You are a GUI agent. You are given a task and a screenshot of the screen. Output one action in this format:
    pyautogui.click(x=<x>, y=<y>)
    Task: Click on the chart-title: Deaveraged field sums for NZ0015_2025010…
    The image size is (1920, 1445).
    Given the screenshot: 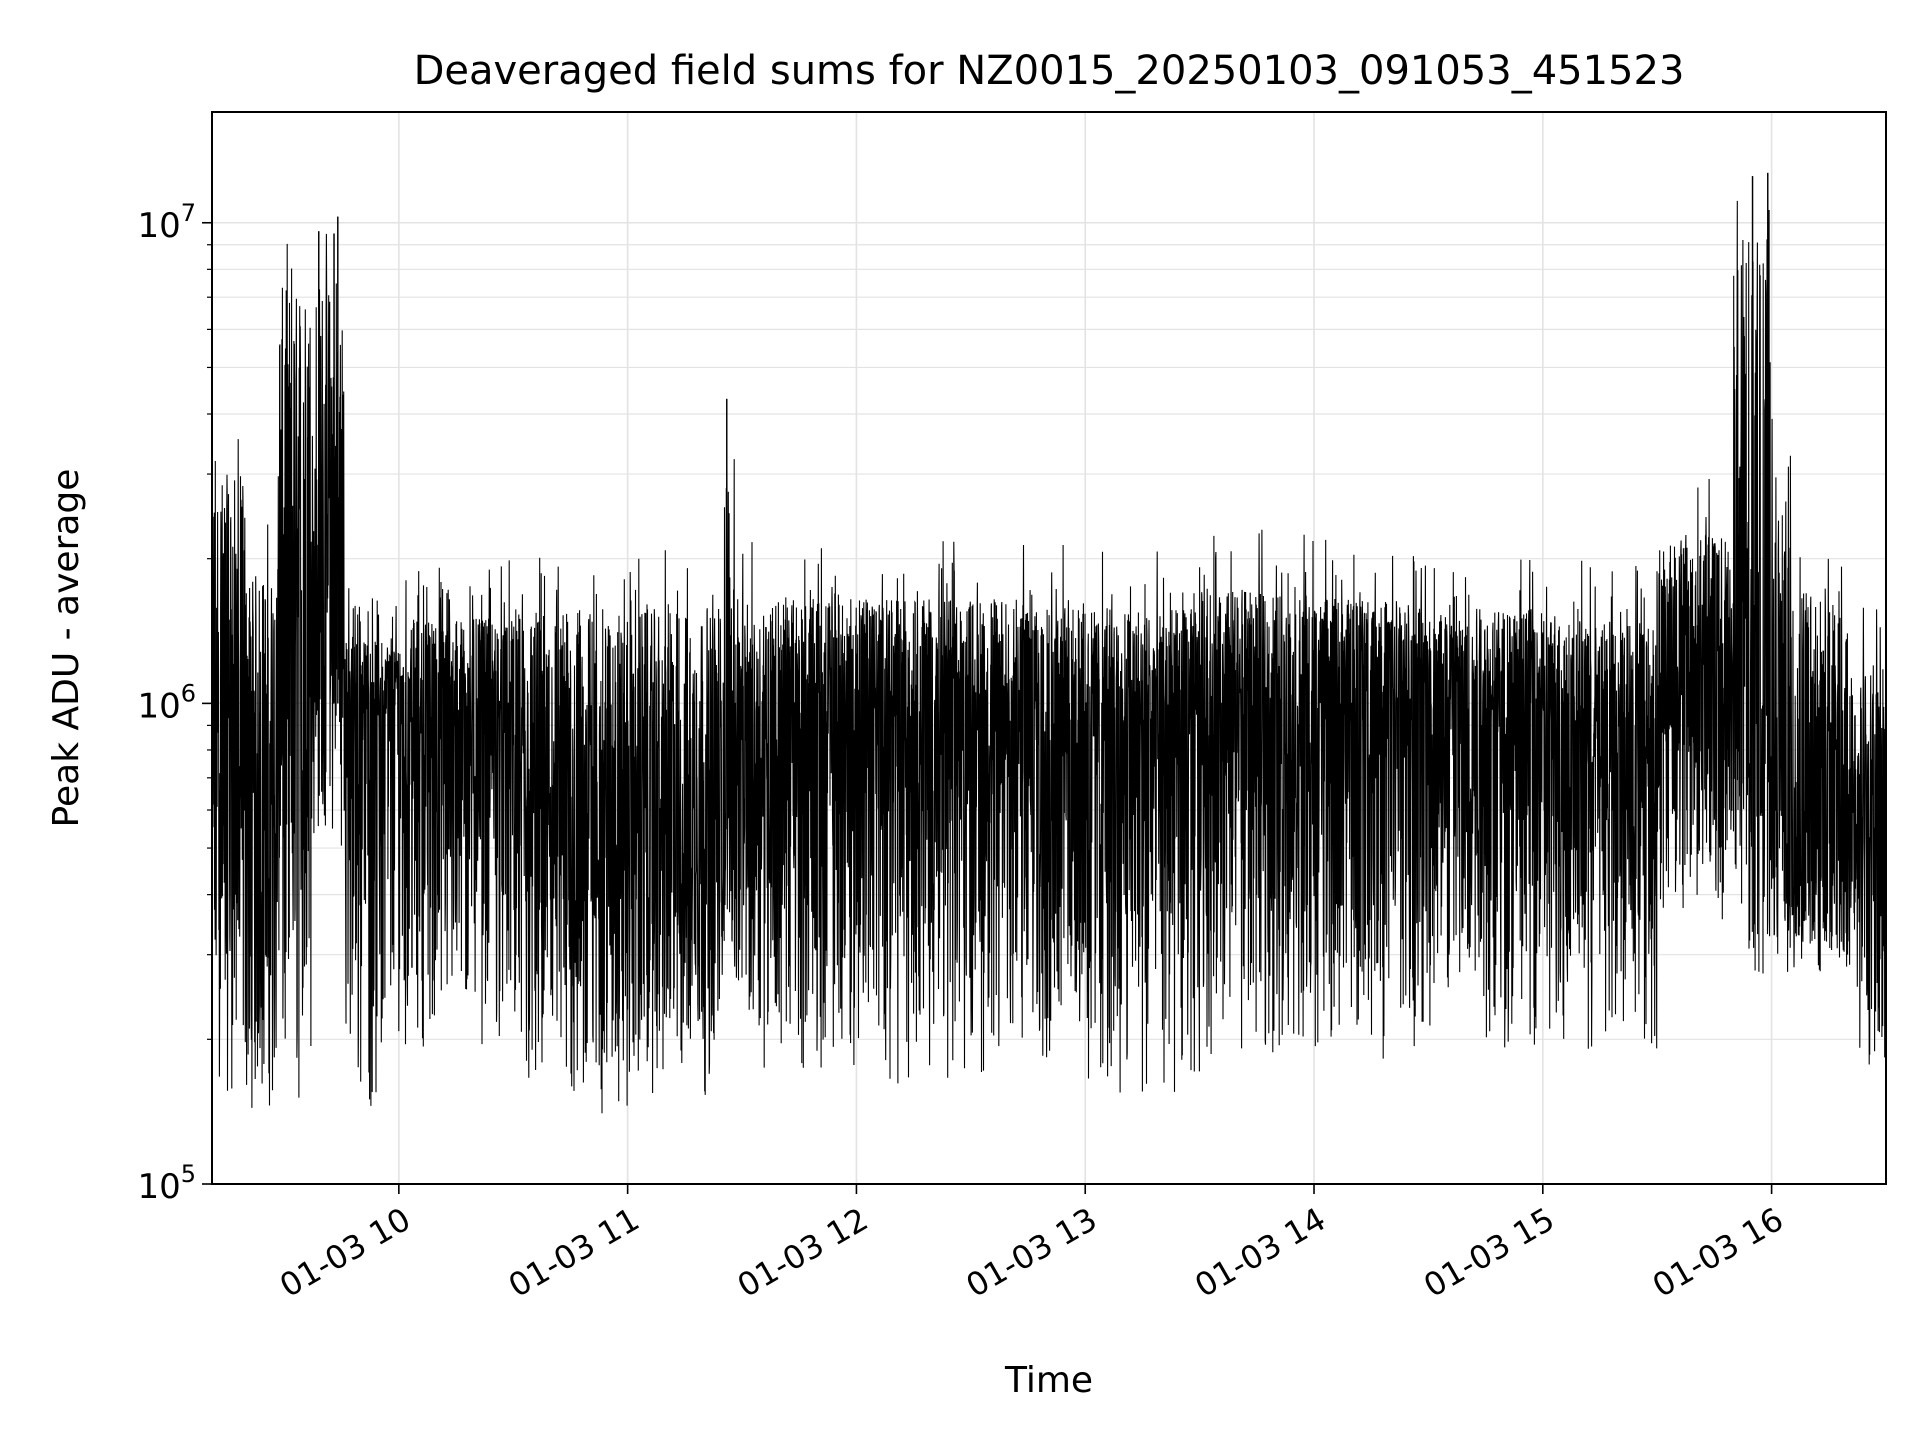 What is the action you would take?
    pyautogui.click(x=1049, y=71)
    